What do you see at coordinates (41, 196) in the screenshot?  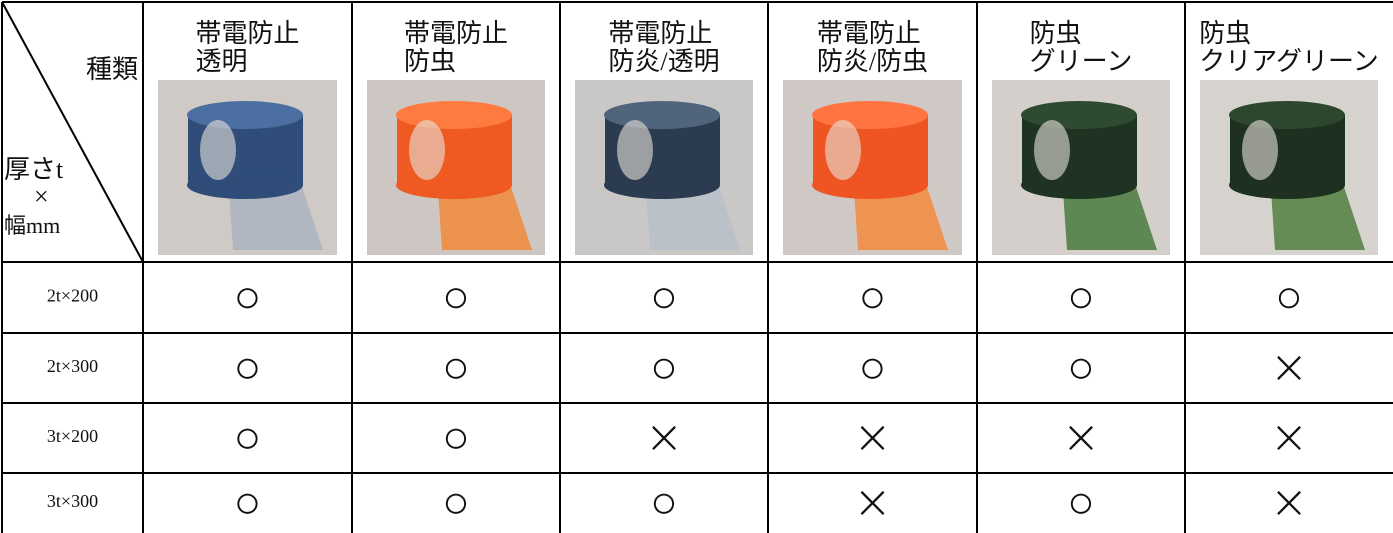 I see `corner-line: ×` at bounding box center [41, 196].